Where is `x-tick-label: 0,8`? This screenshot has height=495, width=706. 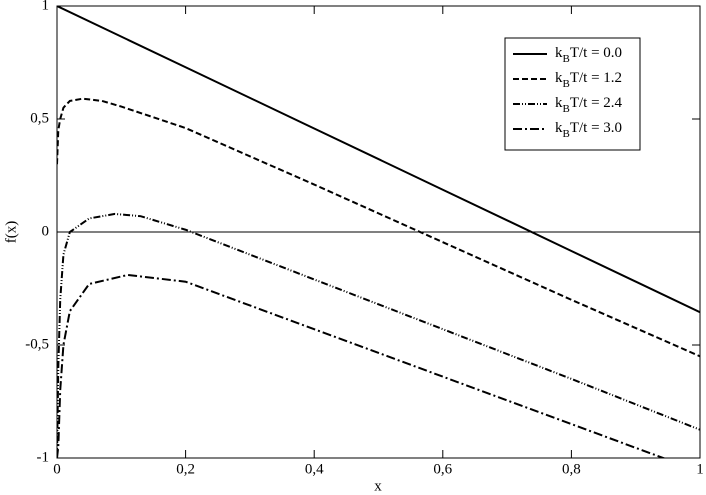
x-tick-label: 0,8 is located at coordinates (571, 469).